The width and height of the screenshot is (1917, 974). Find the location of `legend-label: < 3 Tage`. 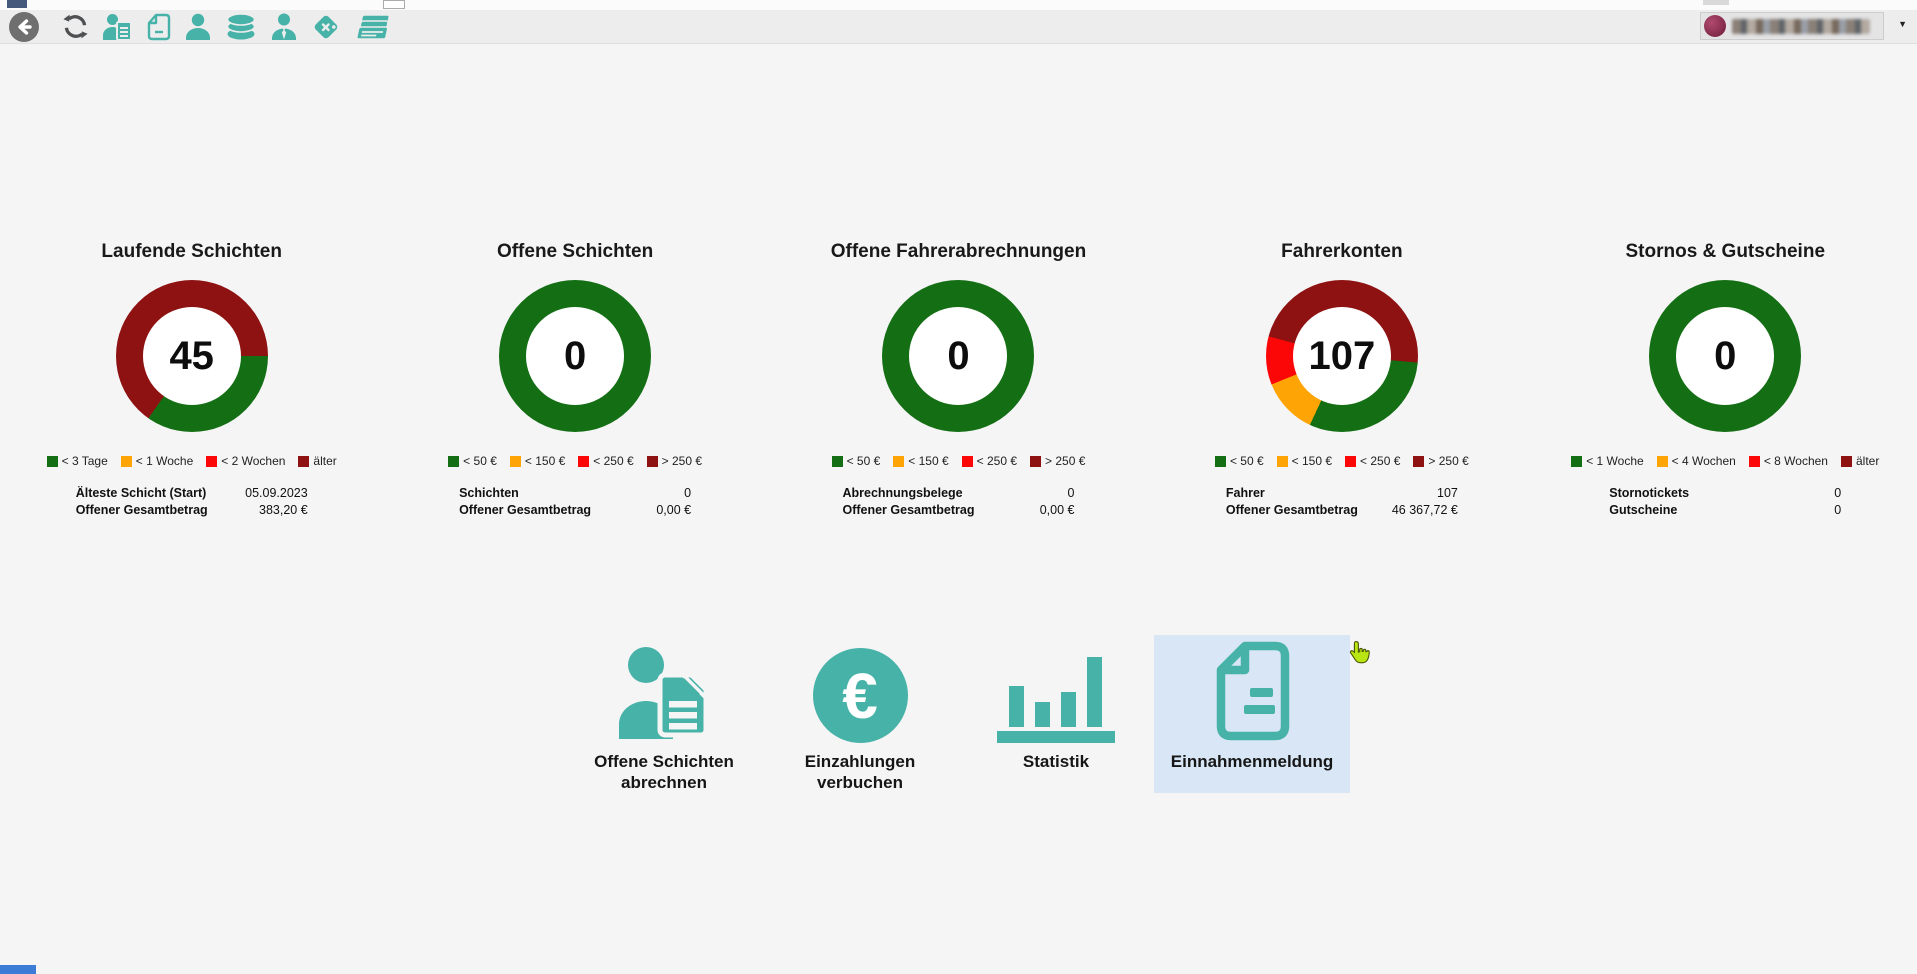

legend-label: < 3 Tage is located at coordinates (84, 461).